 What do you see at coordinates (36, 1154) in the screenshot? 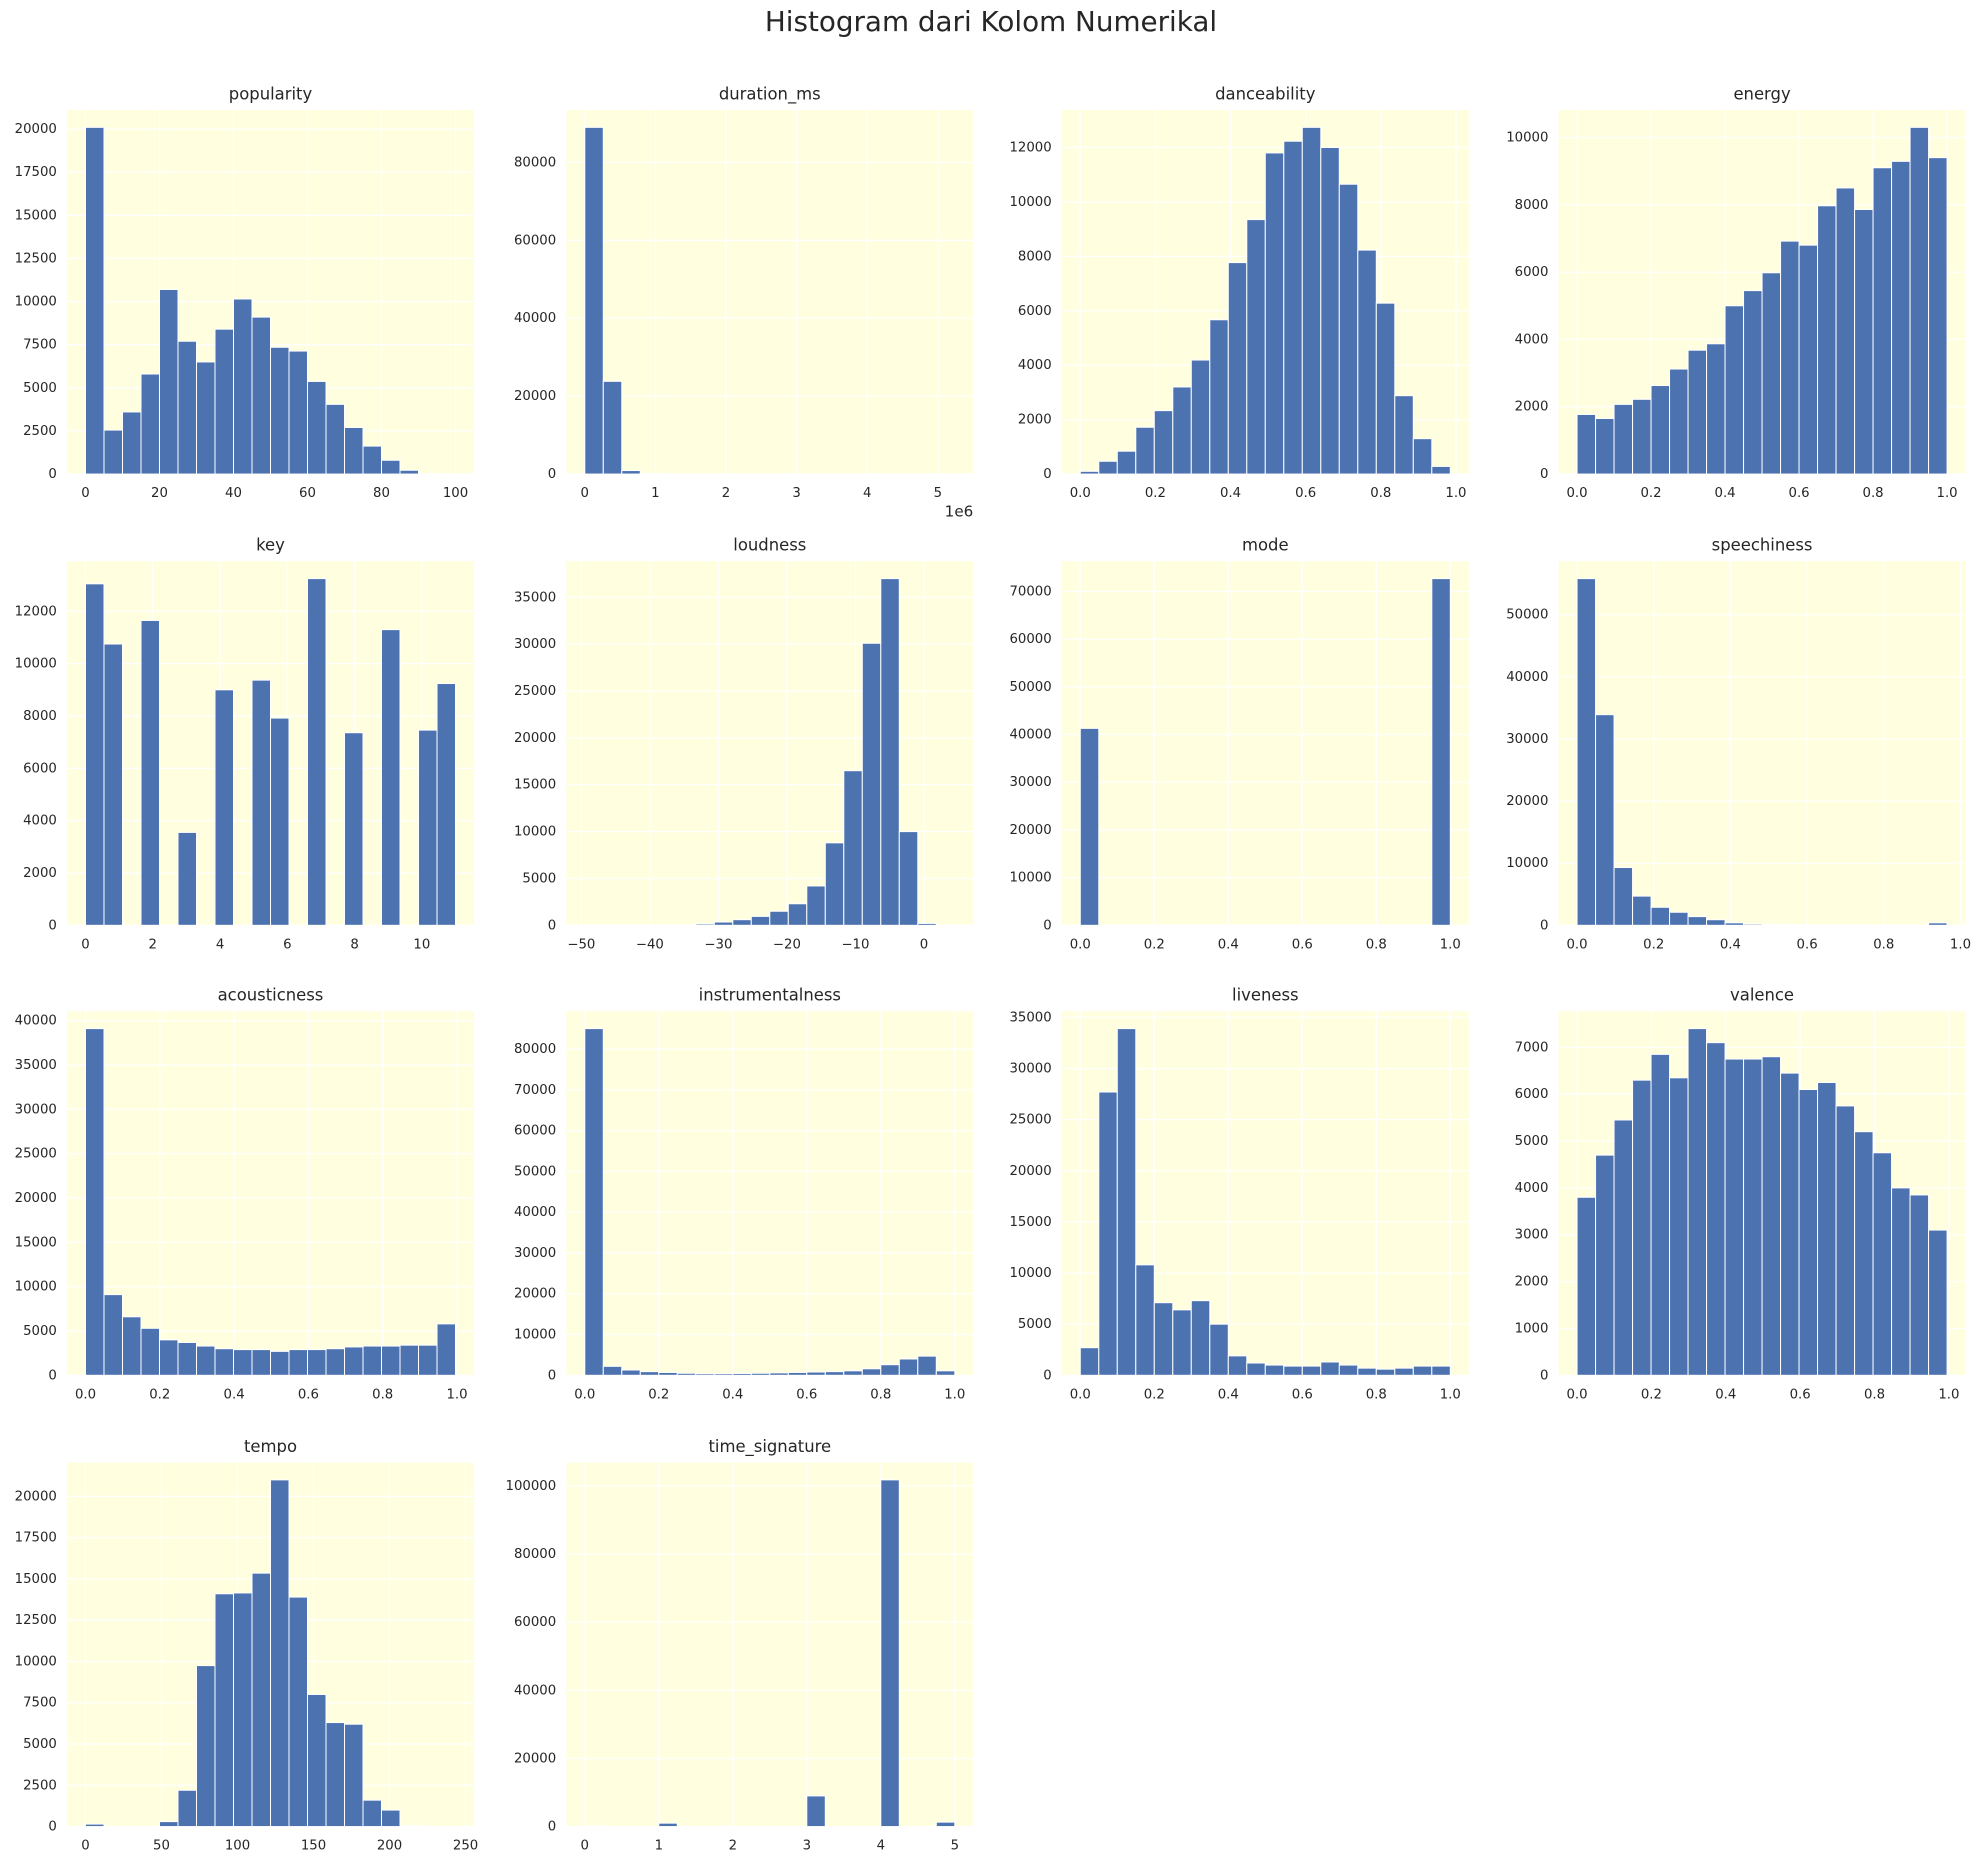
I see `y-tick-label: 25000` at bounding box center [36, 1154].